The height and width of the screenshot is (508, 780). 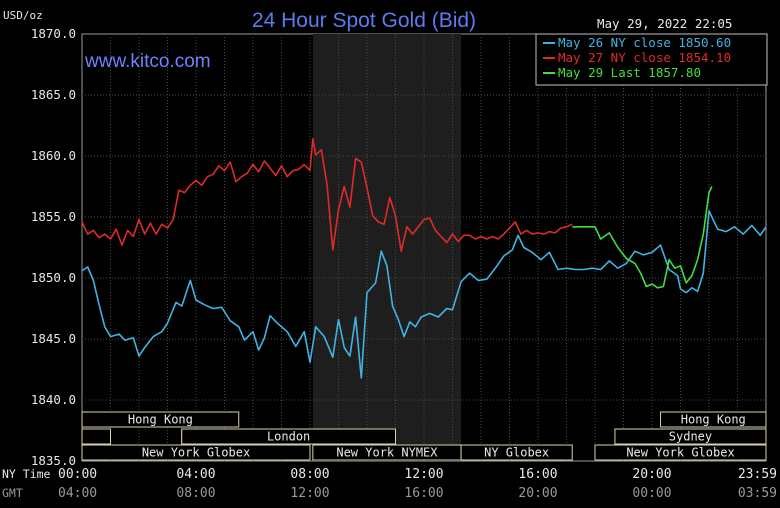 I want to click on x-axis-row-label: GMT, so click(x=12, y=493).